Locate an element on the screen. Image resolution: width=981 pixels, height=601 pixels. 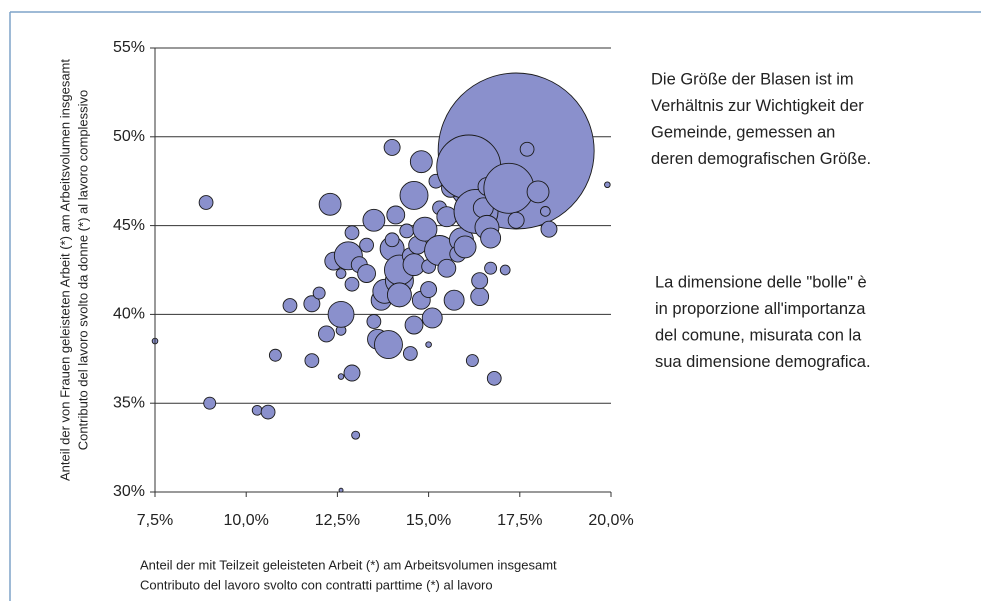
y-tick-label: 50% is located at coordinates (129, 136).